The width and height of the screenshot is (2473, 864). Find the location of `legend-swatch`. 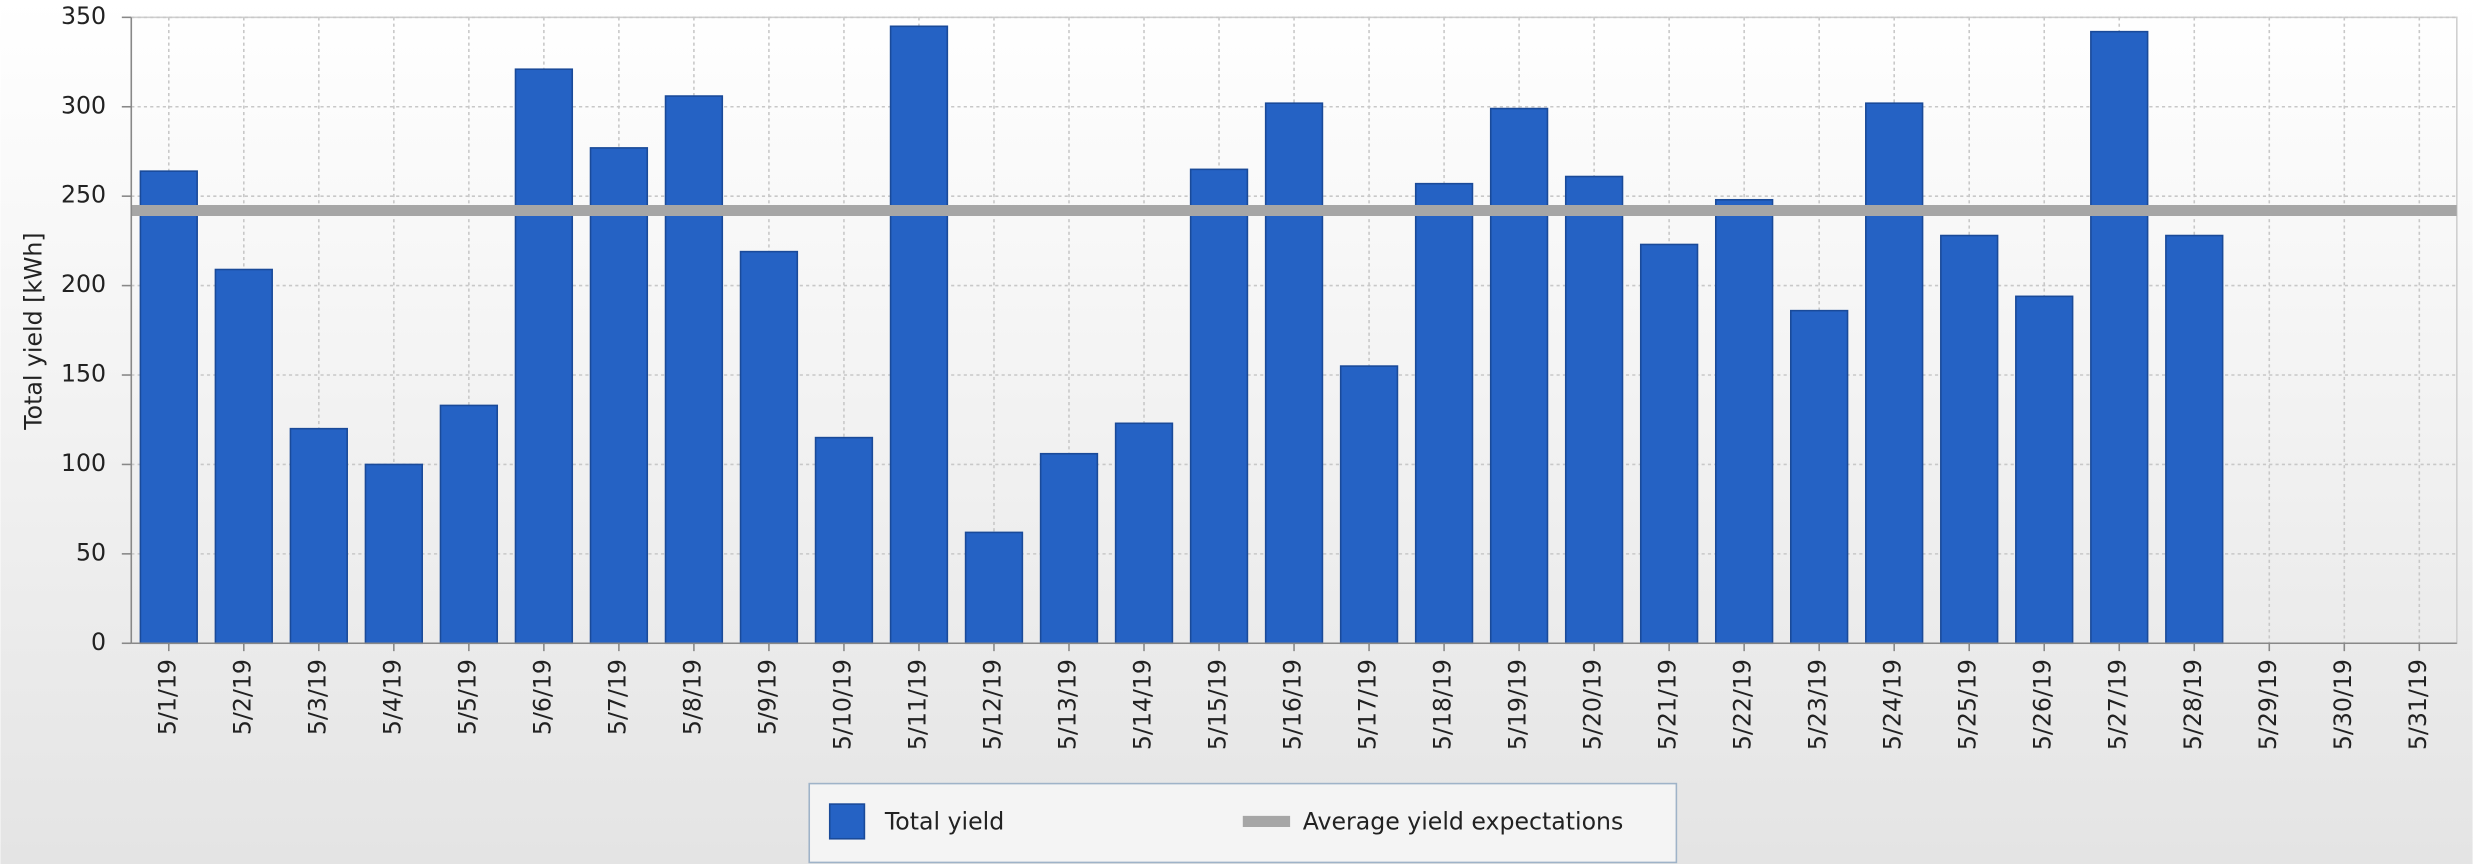

legend-swatch is located at coordinates (847, 821).